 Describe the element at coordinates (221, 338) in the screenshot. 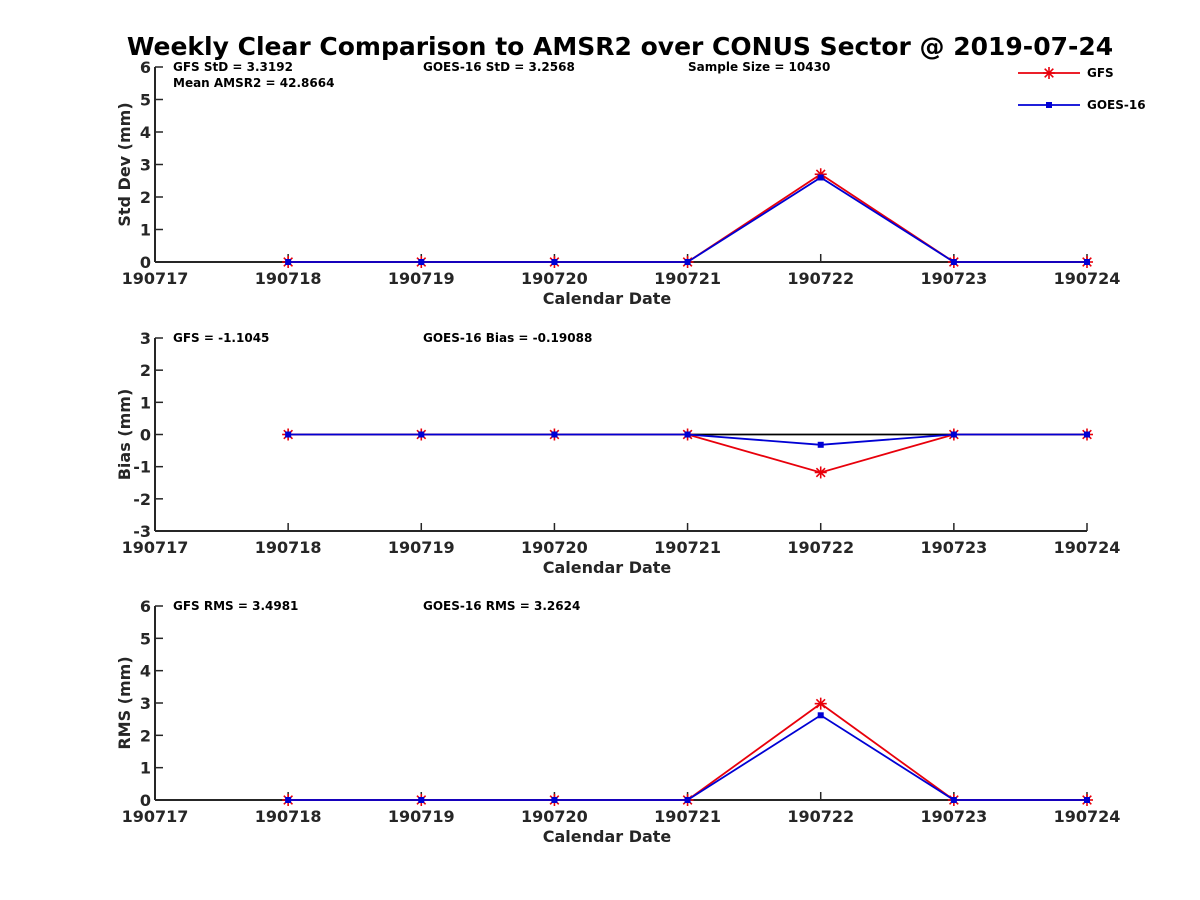

I see `stat-annotation: GFS = -1.1045` at that location.